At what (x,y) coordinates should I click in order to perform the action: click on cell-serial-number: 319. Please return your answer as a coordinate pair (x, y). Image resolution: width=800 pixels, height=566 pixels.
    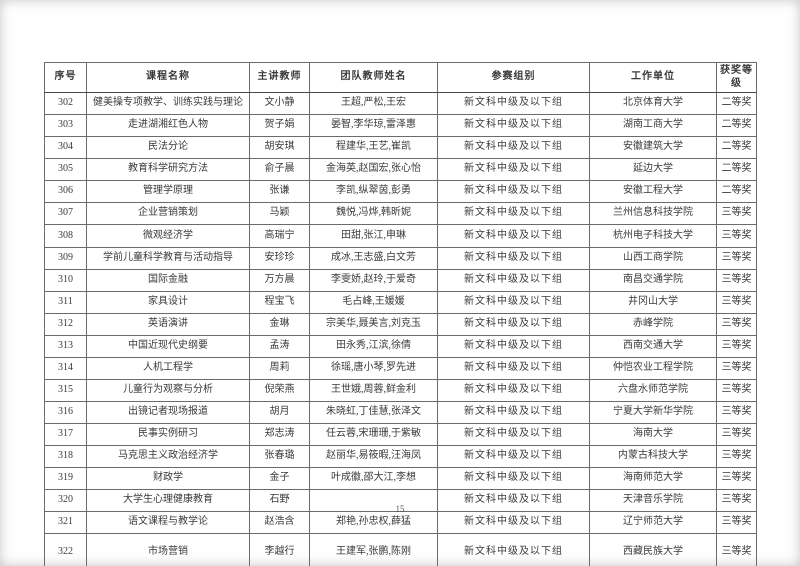
    Looking at the image, I should click on (65, 478).